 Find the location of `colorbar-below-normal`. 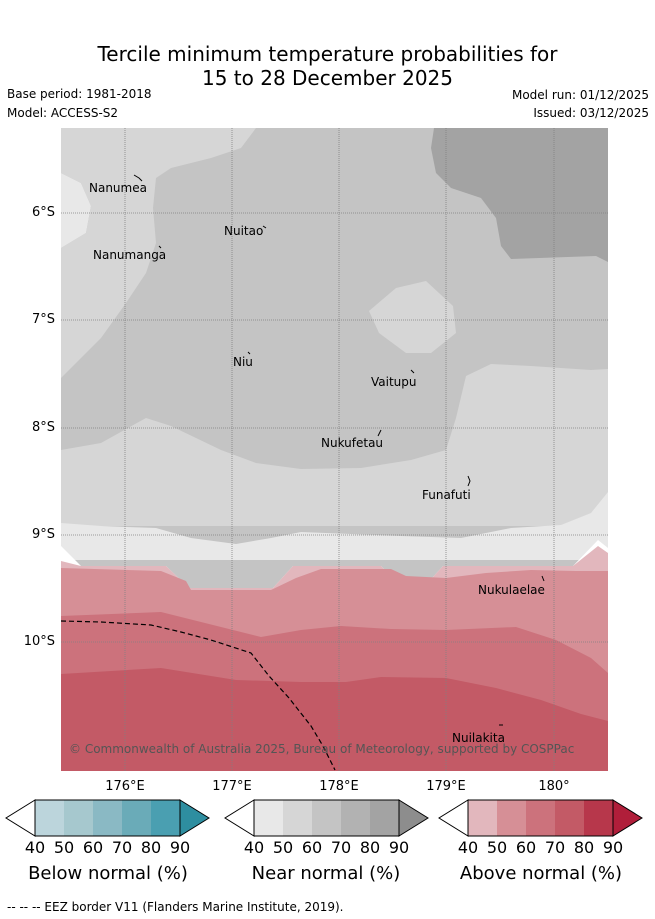

colorbar-below-normal is located at coordinates (107, 818).